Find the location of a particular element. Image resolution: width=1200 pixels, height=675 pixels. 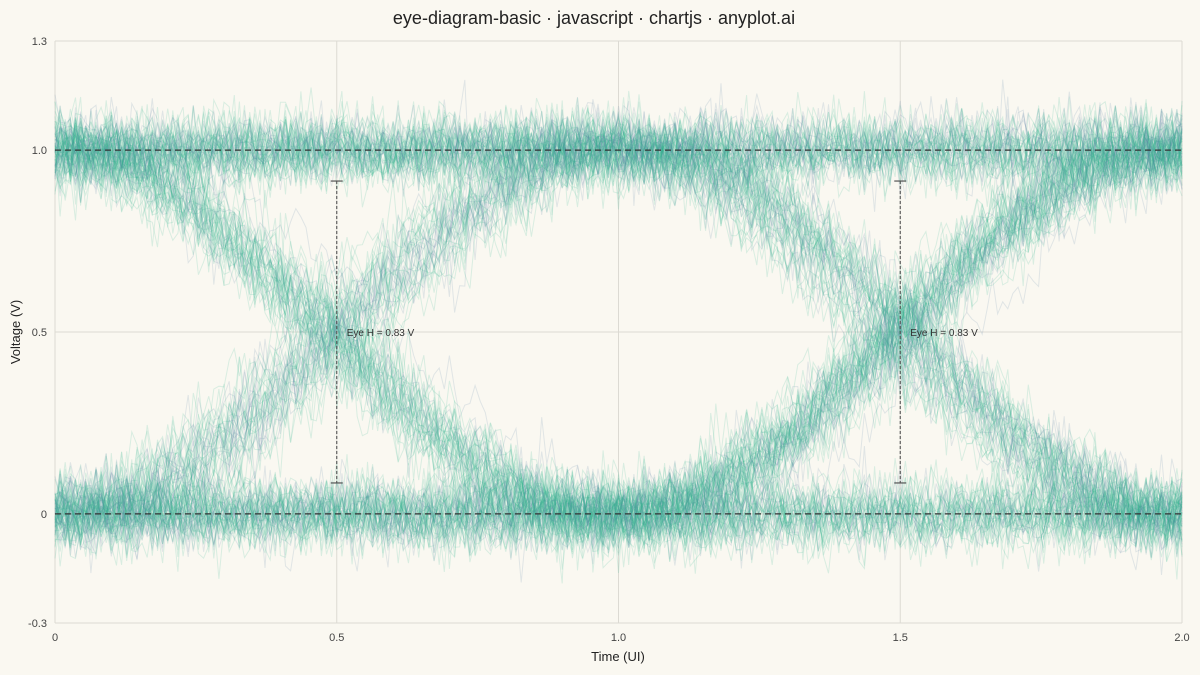

x-tick-label: 0.5 is located at coordinates (336, 638).